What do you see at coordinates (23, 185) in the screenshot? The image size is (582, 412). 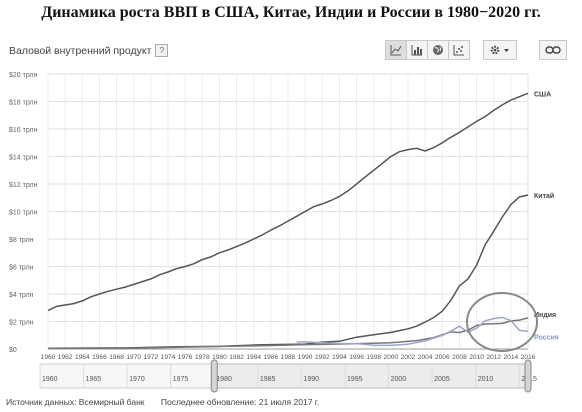 I see `y-tick-label: $12 трлн` at bounding box center [23, 185].